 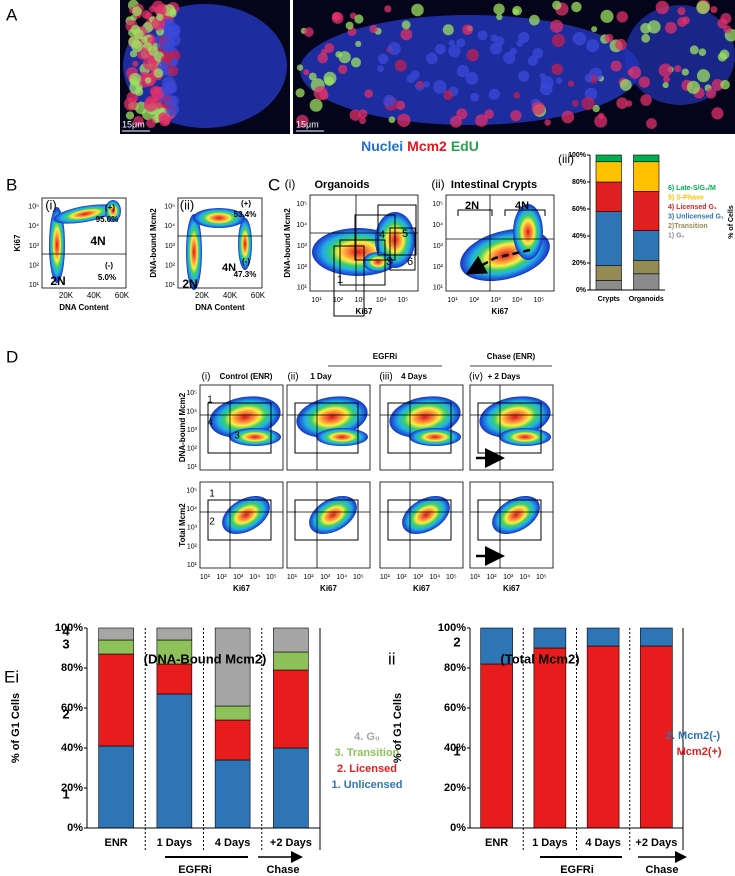 I want to click on annotation: 4N, so click(x=97, y=241).